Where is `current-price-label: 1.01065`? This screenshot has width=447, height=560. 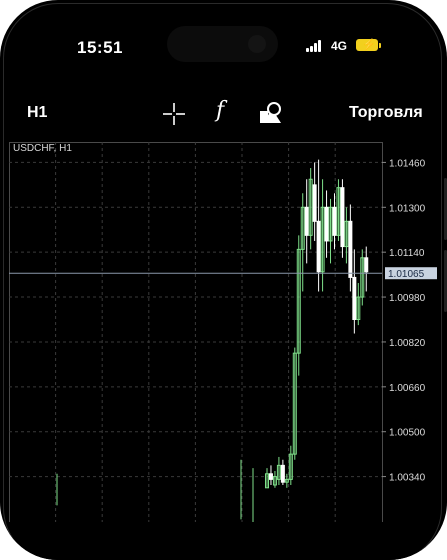 current-price-label: 1.01065 is located at coordinates (406, 274).